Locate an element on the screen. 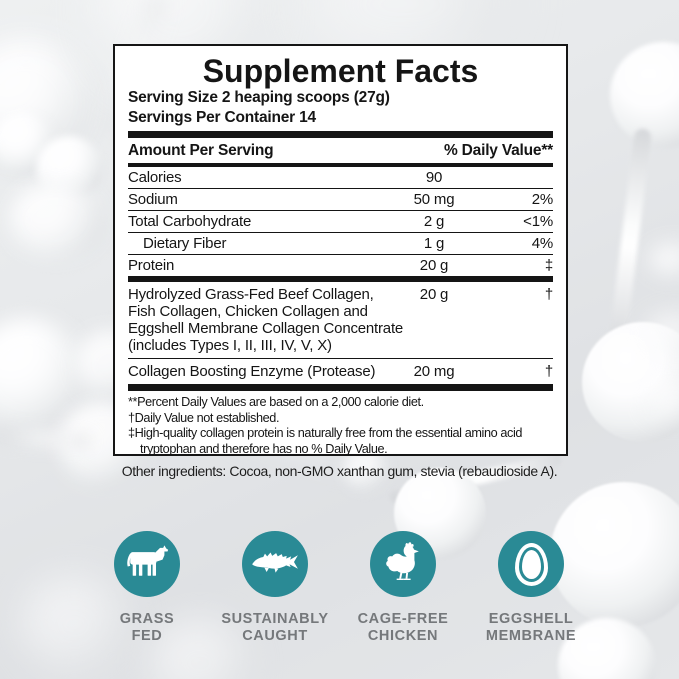 The width and height of the screenshot is (679, 679). nutrient-dv: 4% is located at coordinates (542, 243).